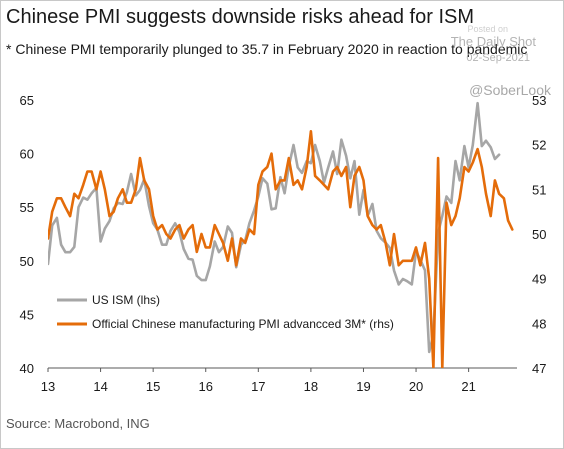  Describe the element at coordinates (468, 386) in the screenshot. I see `x-tick-label: 21` at that location.